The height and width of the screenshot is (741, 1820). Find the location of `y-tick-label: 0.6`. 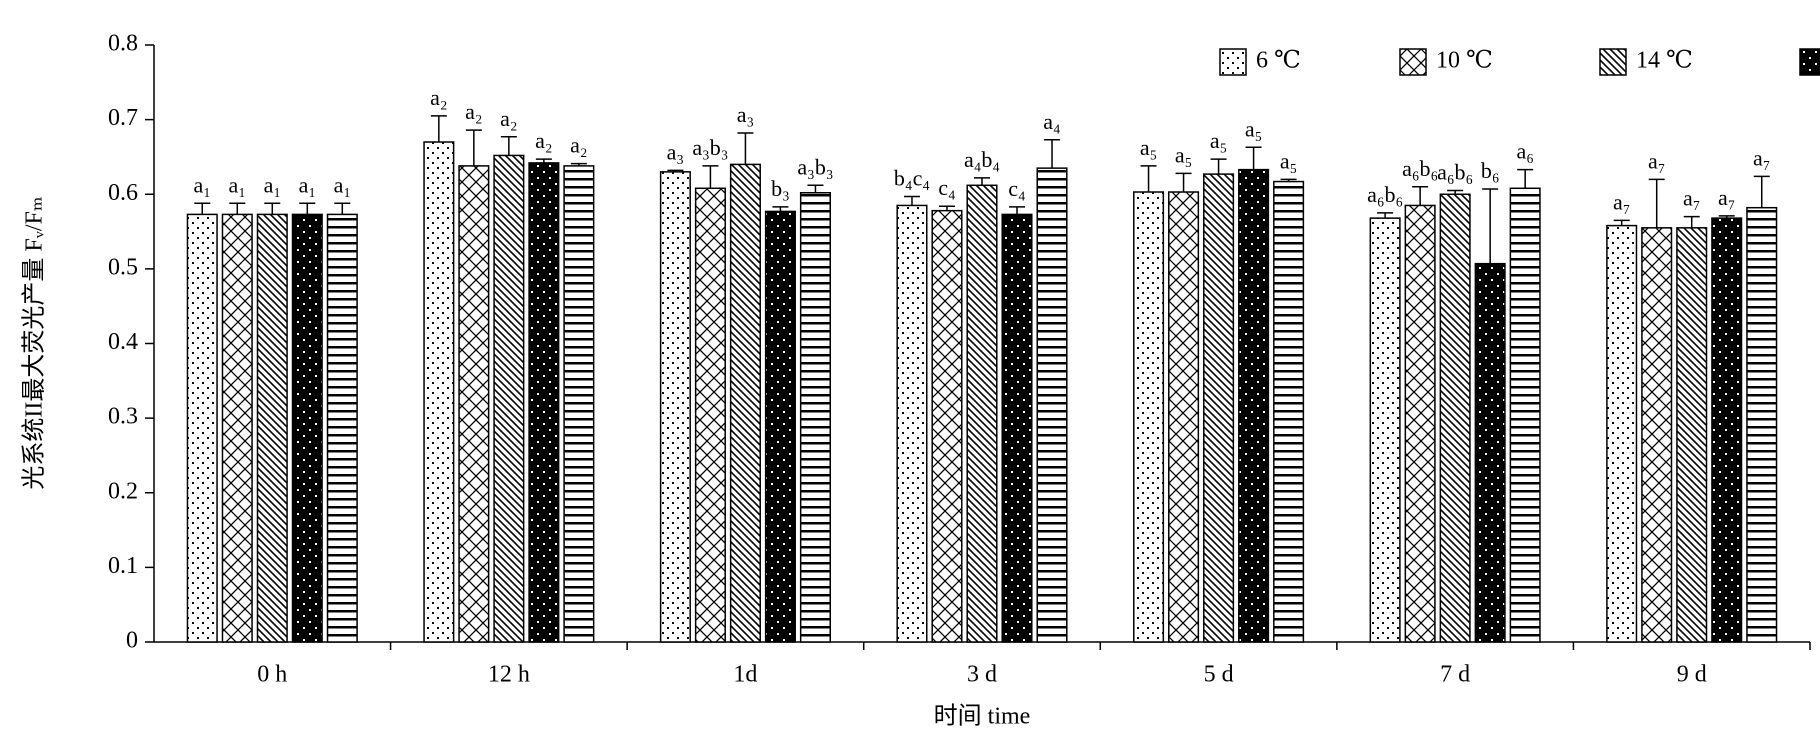

y-tick-label: 0.6 is located at coordinates (123, 193).